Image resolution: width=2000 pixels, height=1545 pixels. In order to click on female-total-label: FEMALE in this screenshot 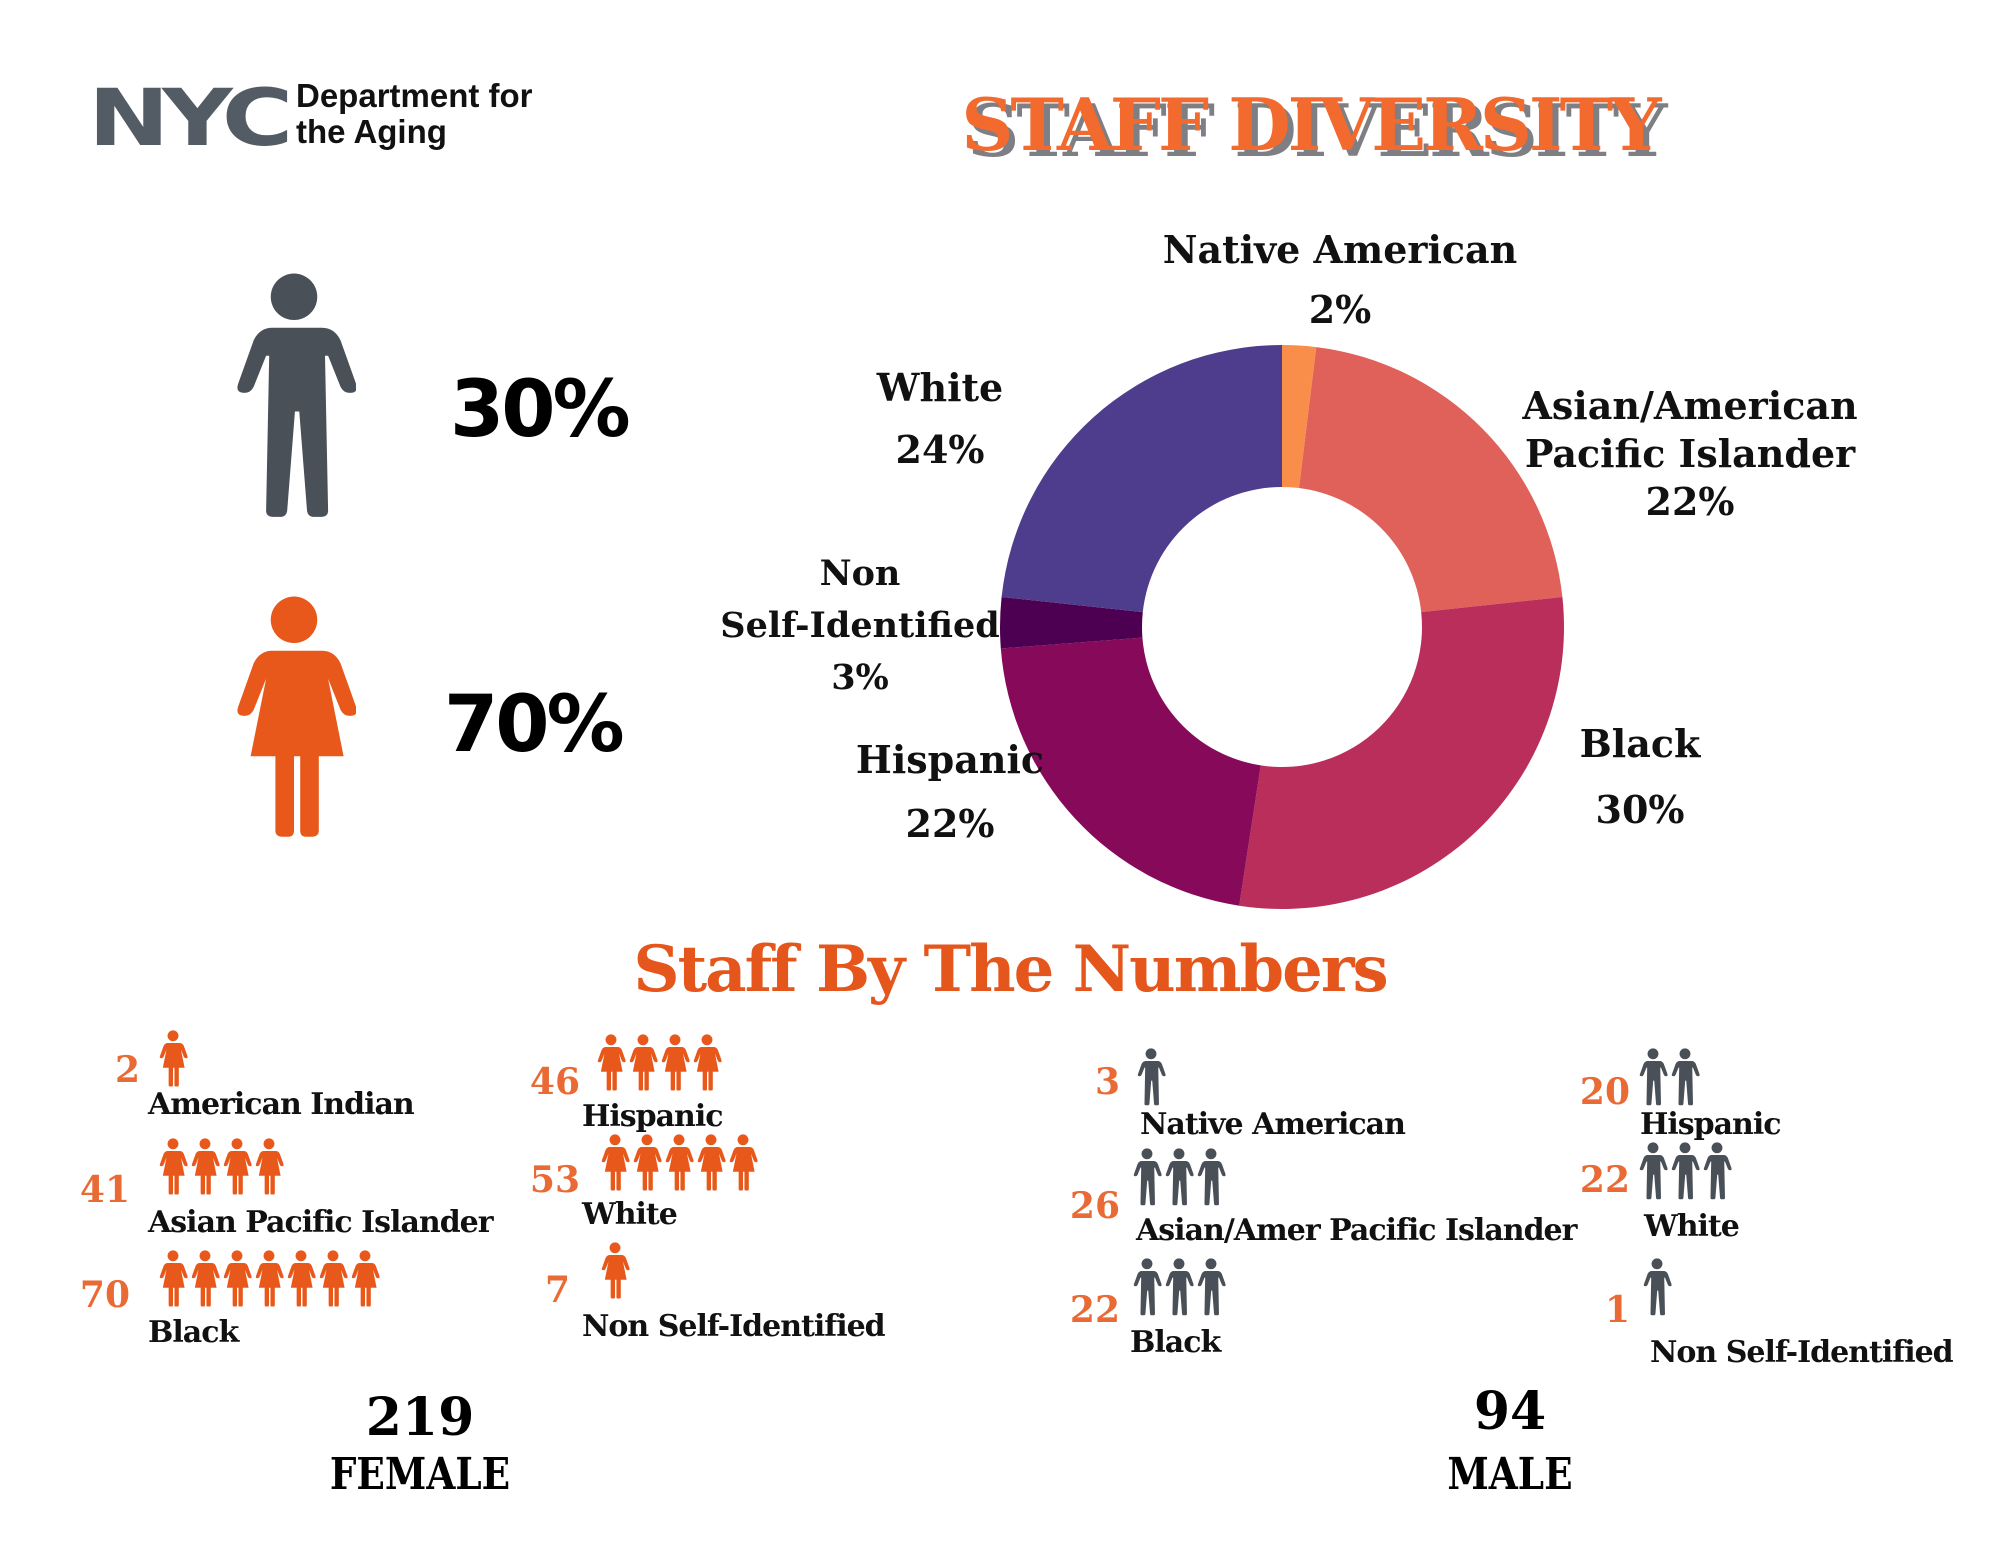, I will do `click(420, 1474)`.